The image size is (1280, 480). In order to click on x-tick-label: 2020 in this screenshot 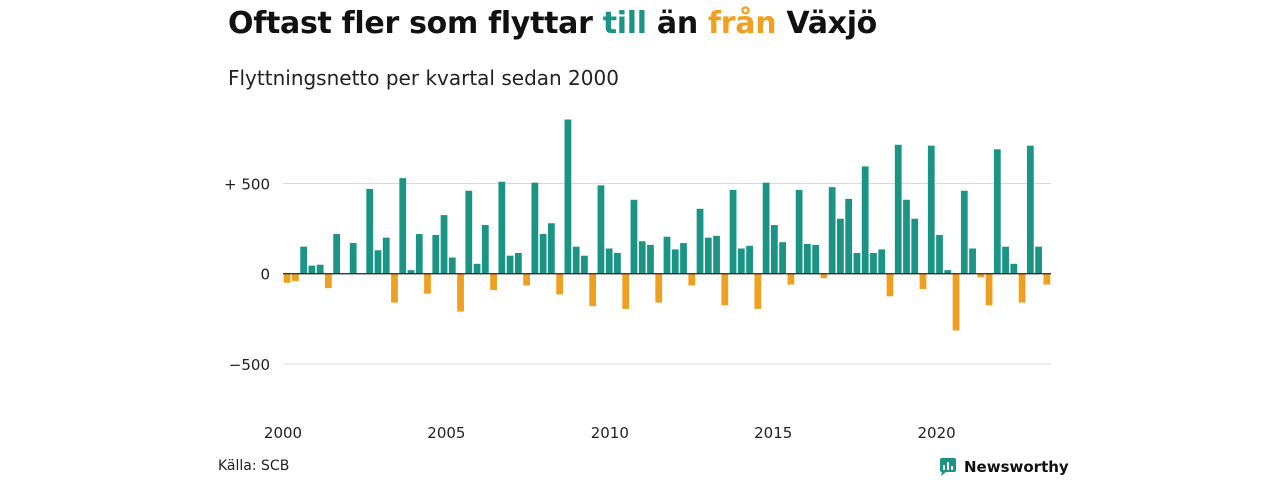, I will do `click(937, 433)`.